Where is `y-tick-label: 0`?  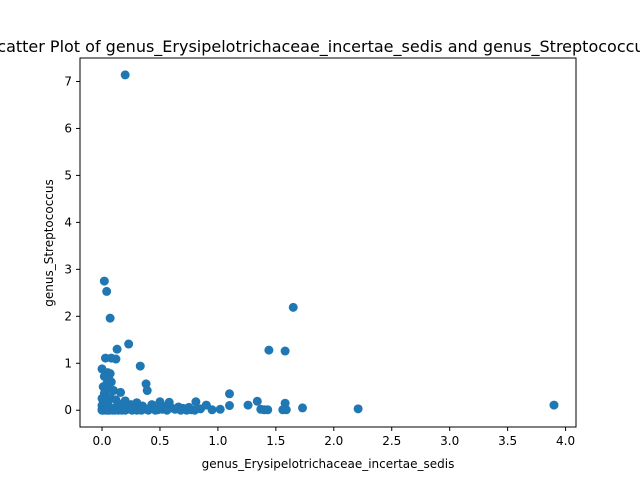
y-tick-label: 0 is located at coordinates (68, 410).